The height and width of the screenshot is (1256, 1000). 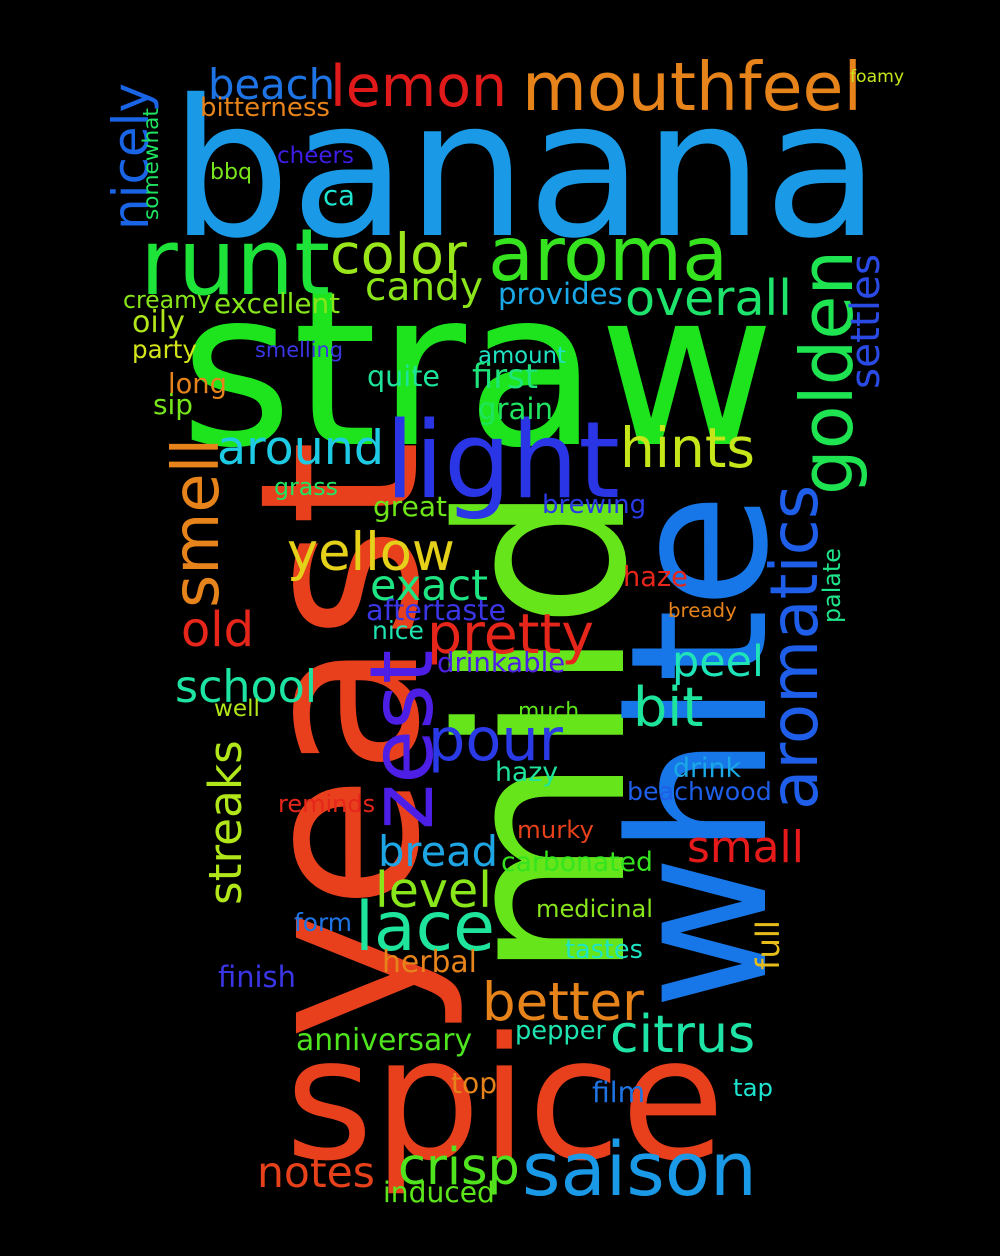 I want to click on word-sip: sip, so click(x=173, y=404).